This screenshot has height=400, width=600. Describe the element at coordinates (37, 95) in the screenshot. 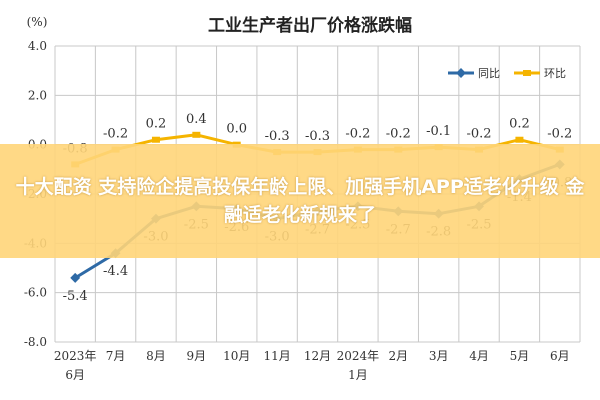

I see `y-tick-label: 2.0` at that location.